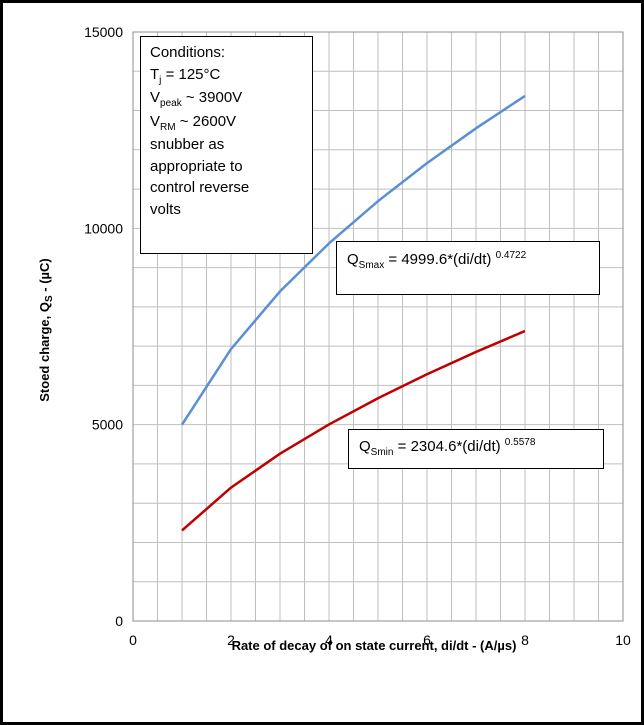 The height and width of the screenshot is (725, 644). Describe the element at coordinates (365, 446) in the screenshot. I see `qsmin-q: Q` at that location.